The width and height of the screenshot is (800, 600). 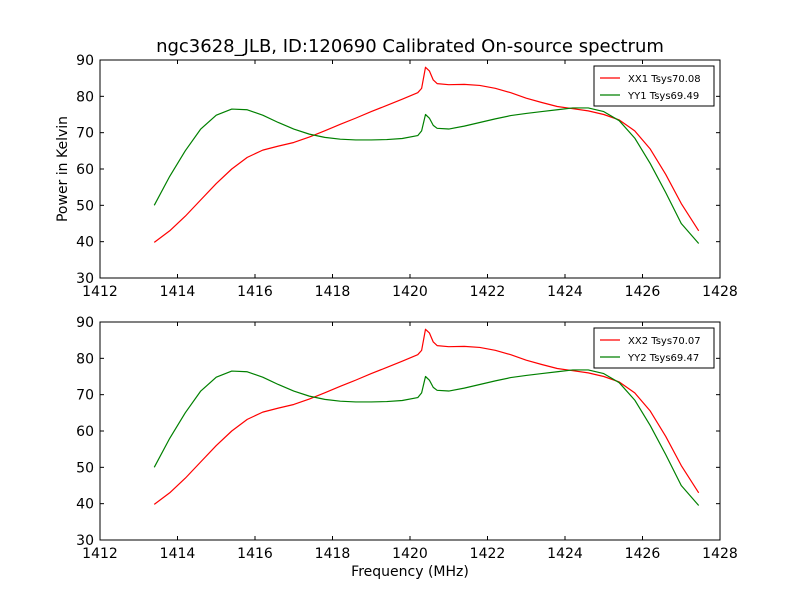 What do you see at coordinates (663, 358) in the screenshot?
I see `legend-entry: YY2 Tsys69.47` at bounding box center [663, 358].